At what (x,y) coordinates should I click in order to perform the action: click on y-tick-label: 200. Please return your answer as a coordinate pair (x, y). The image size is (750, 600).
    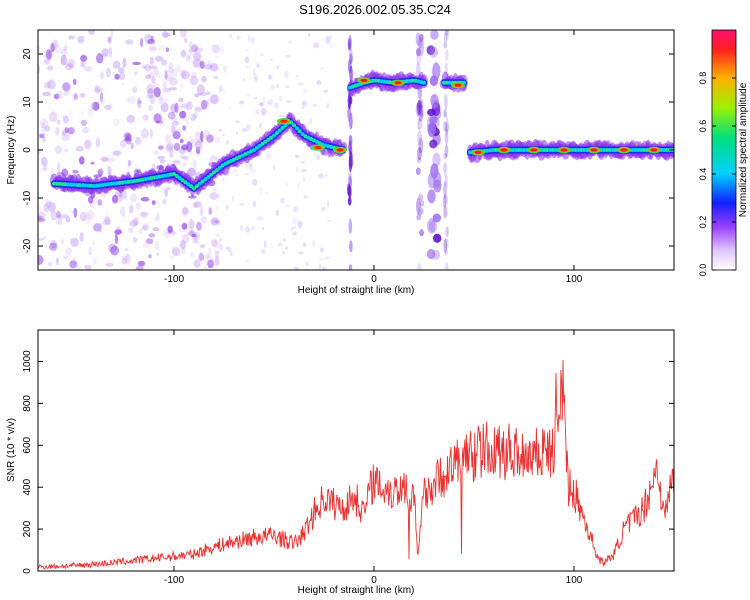
    Looking at the image, I should click on (27, 528).